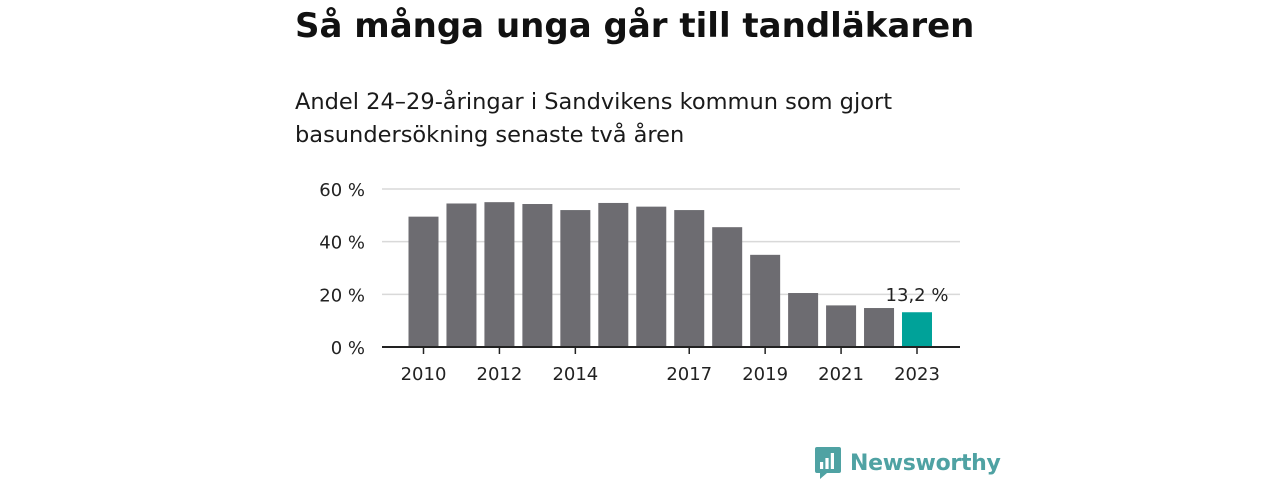  I want to click on bar-highlight, so click(917, 329).